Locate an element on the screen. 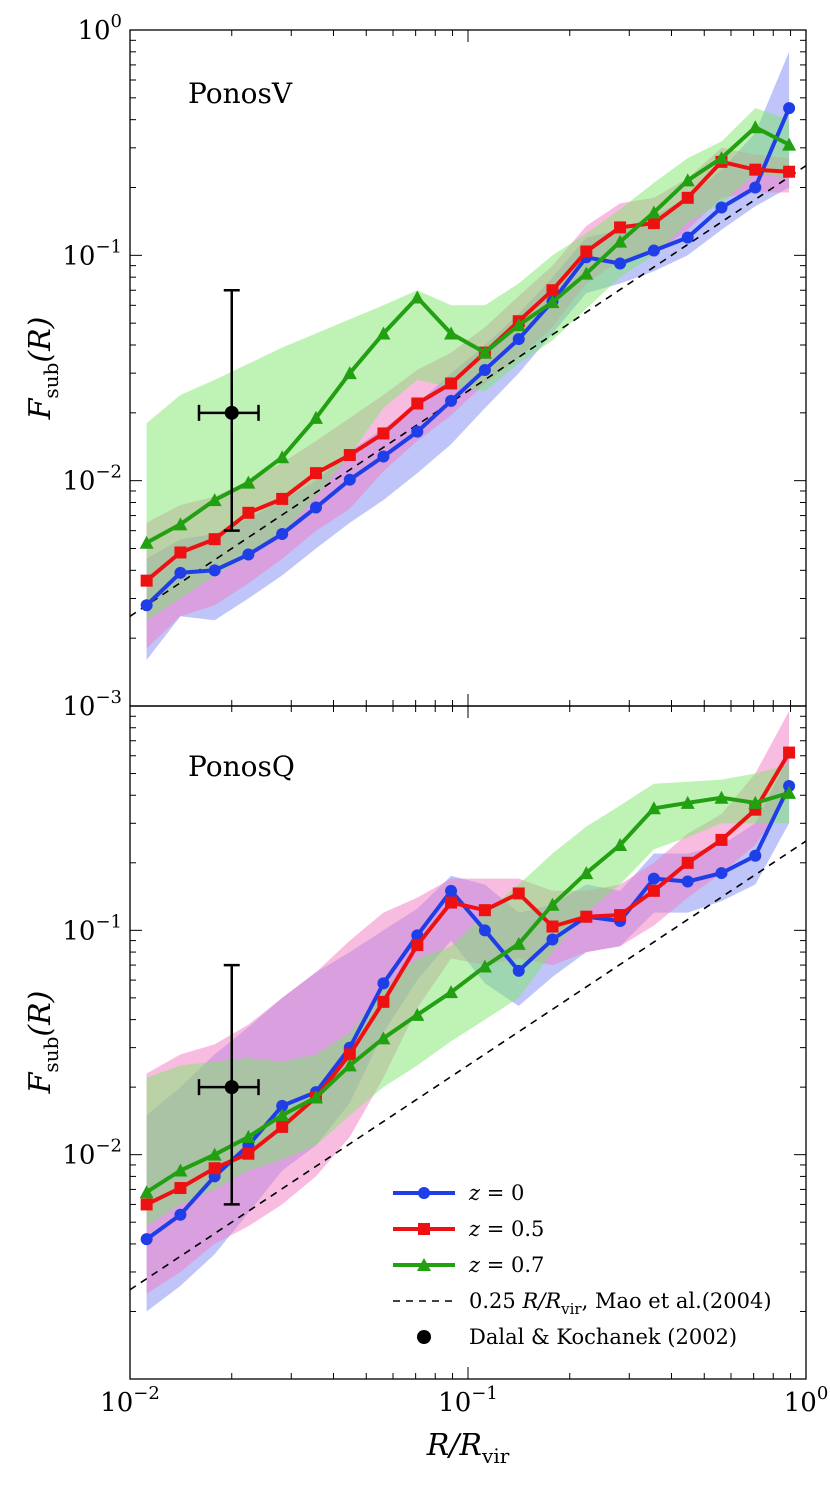  panel-bottom-ylabel: Fsub(R) is located at coordinates (43, 1043).